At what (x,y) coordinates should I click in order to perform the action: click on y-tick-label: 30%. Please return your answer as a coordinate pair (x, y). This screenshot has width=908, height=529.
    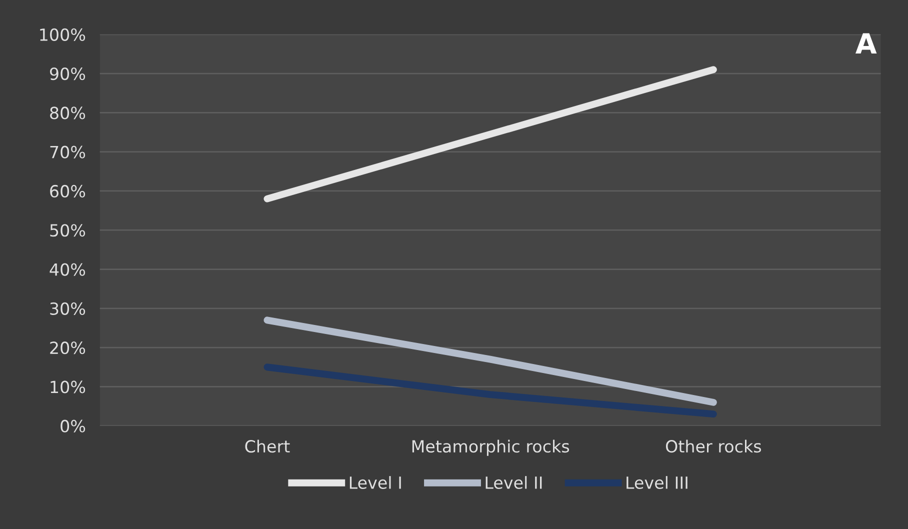
    Looking at the image, I should click on (68, 308).